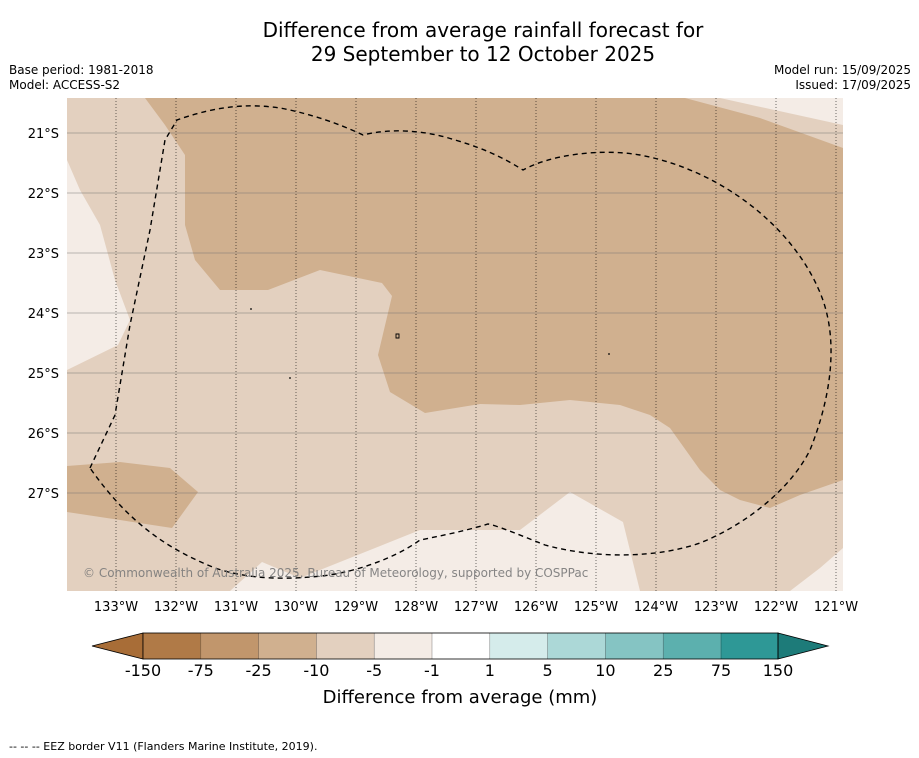 This screenshot has width=919, height=758. What do you see at coordinates (536, 607) in the screenshot?
I see `lon-label-126w: 126°W` at bounding box center [536, 607].